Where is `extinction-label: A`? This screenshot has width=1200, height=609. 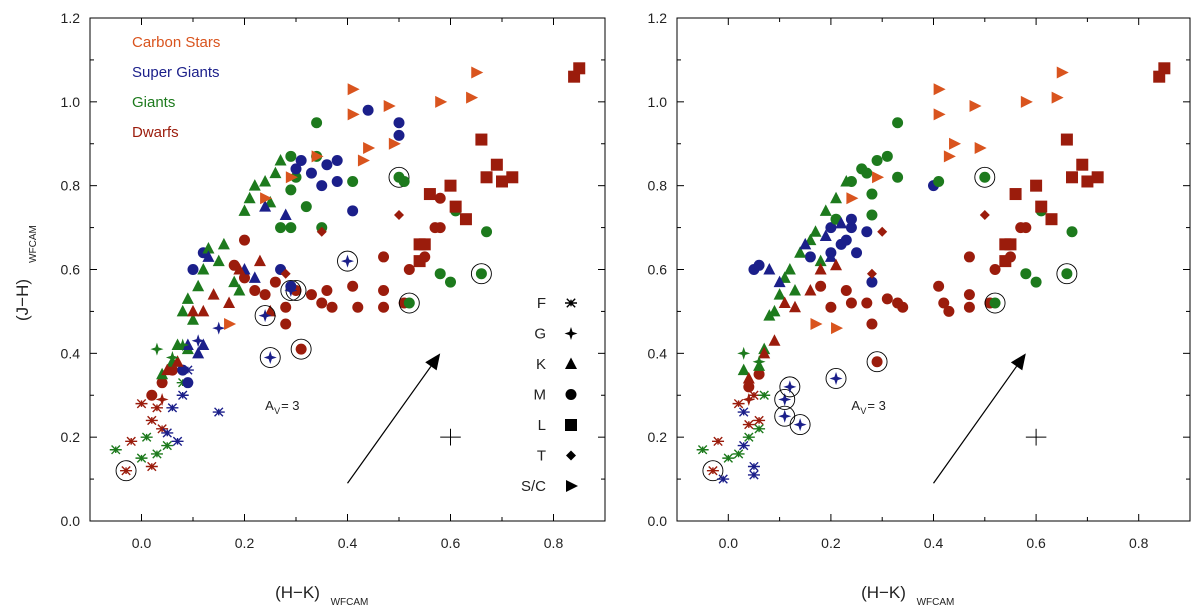 extinction-label: A is located at coordinates (269, 405).